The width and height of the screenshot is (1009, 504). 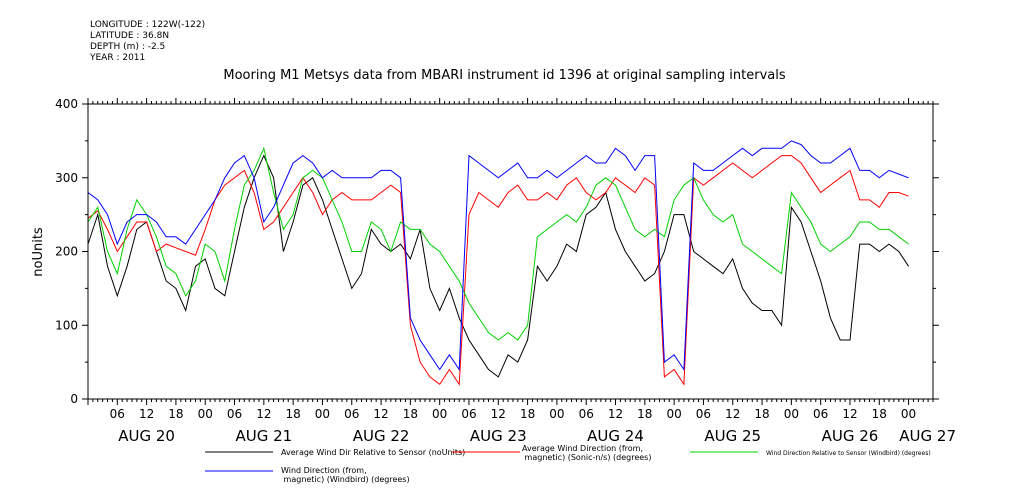 I want to click on y-tick-label: 300, so click(x=66, y=178).